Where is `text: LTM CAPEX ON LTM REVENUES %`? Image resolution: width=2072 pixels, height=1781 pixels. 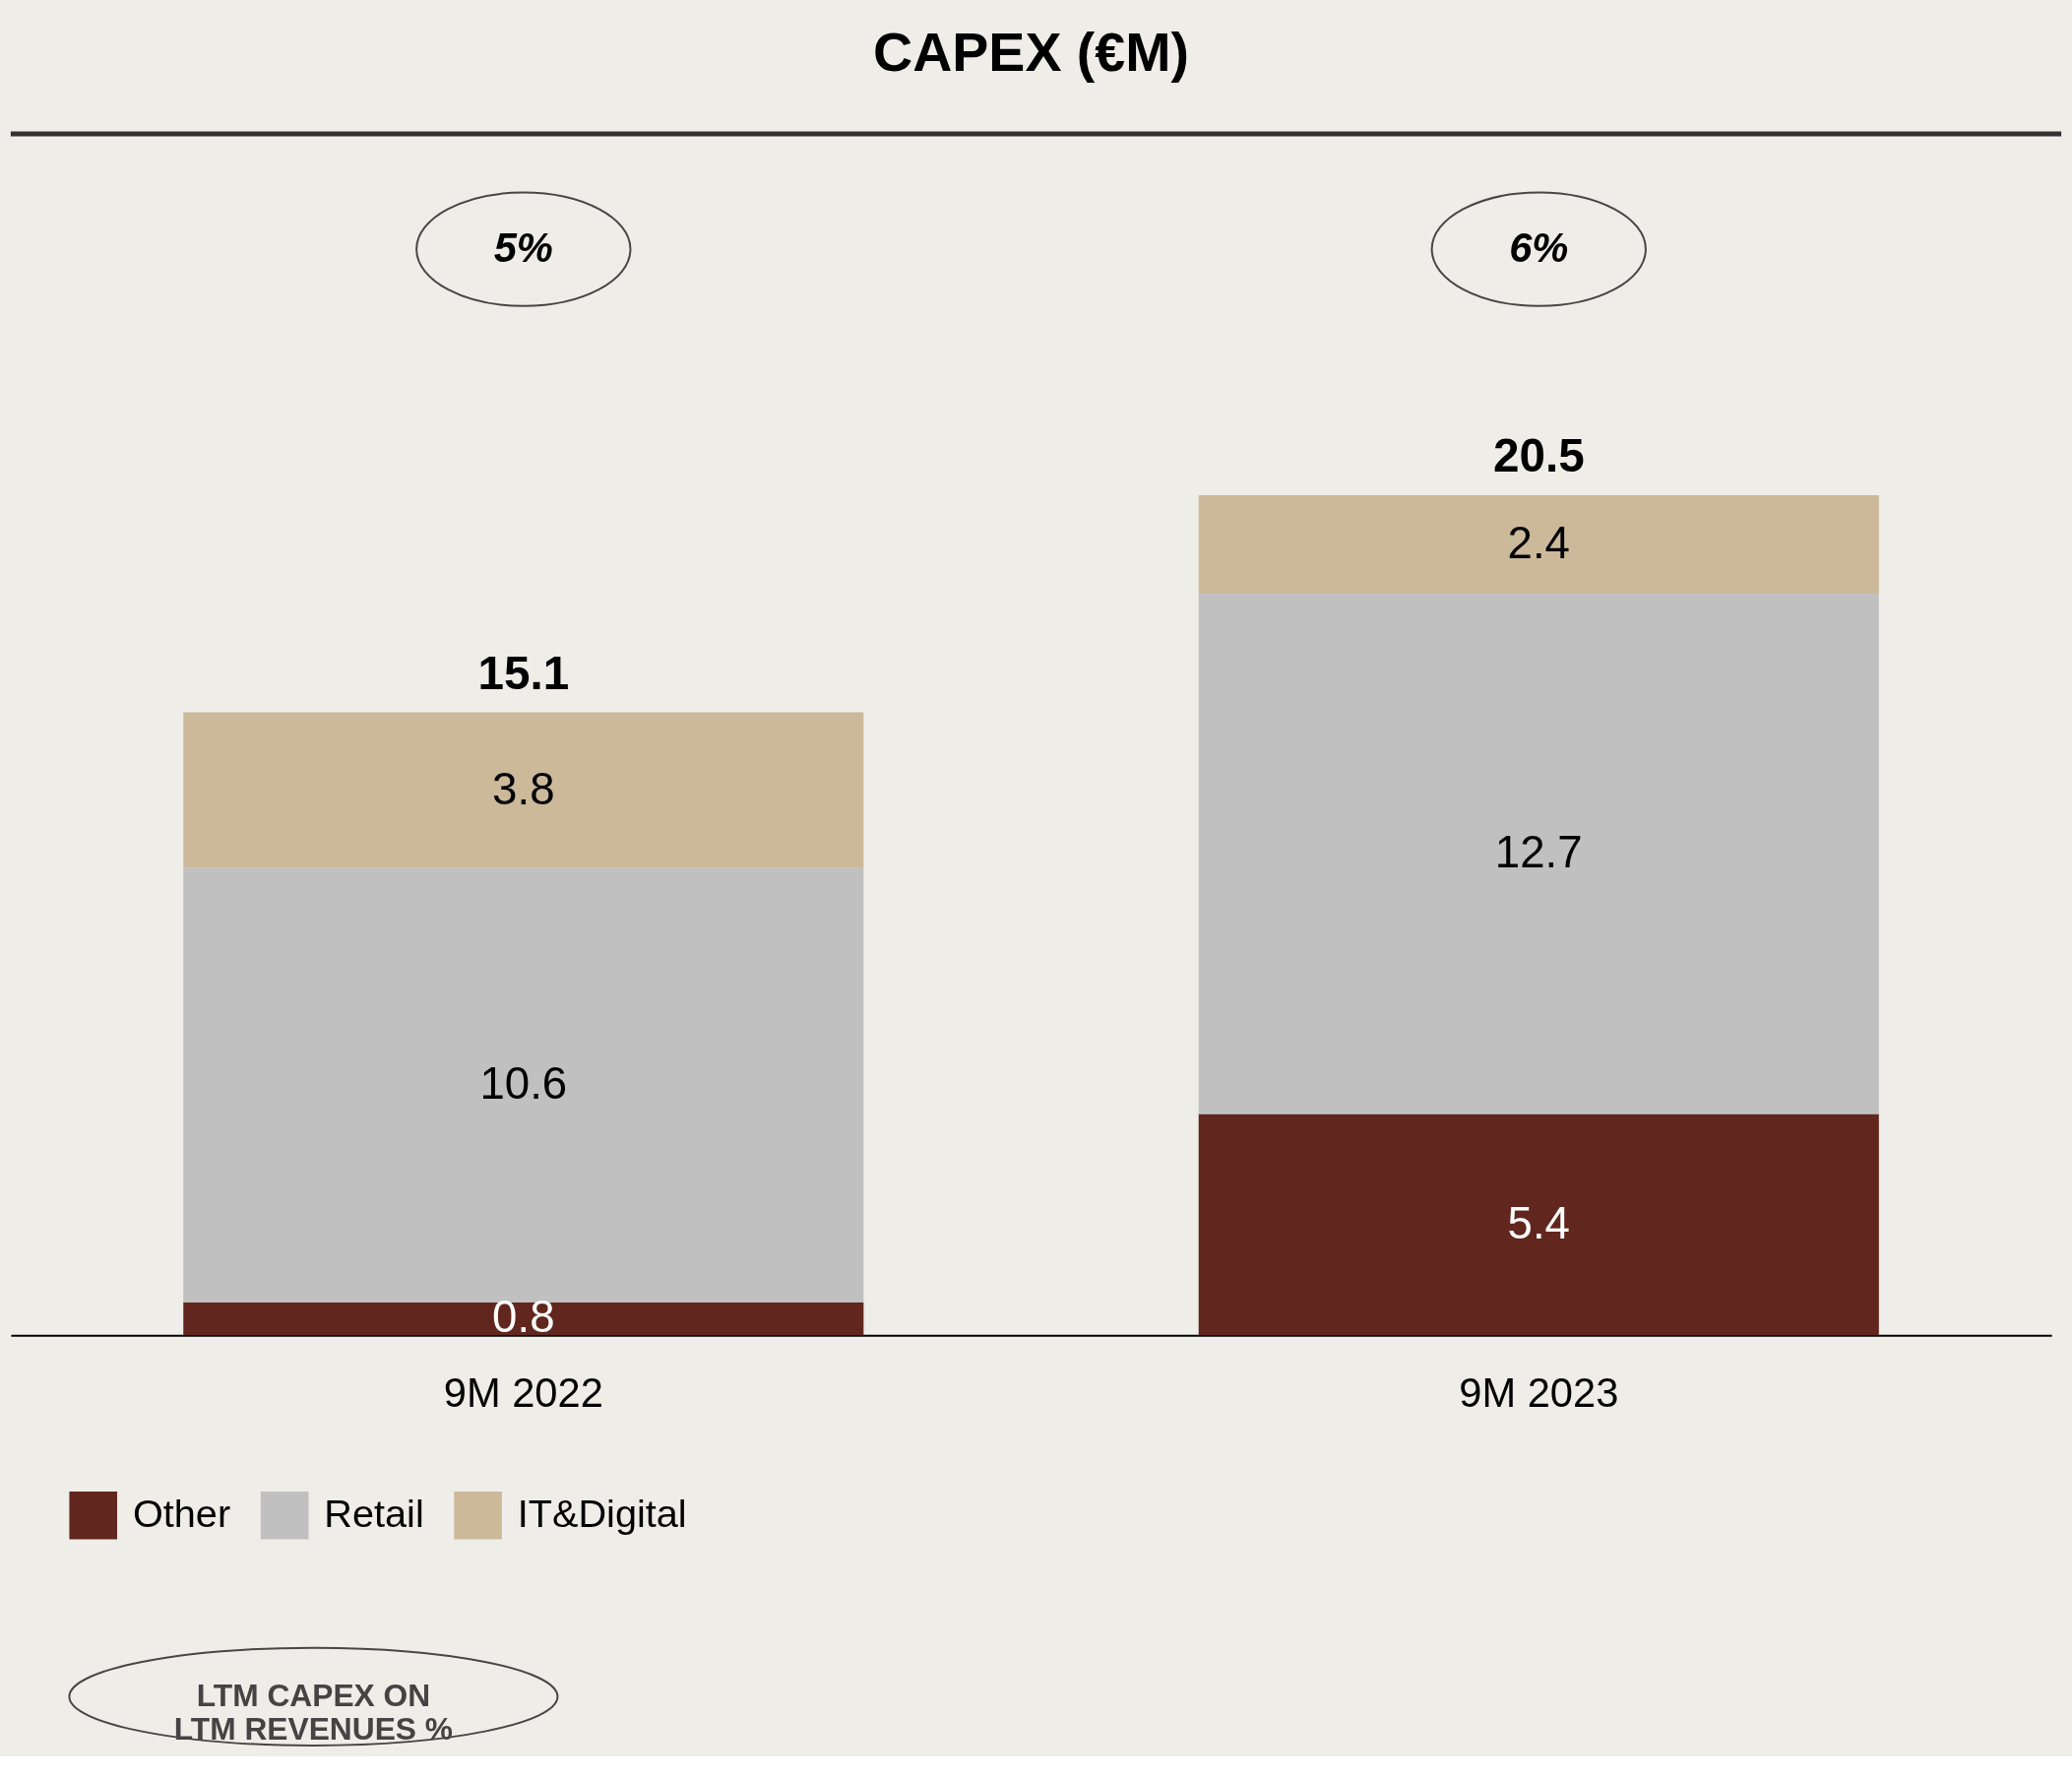 text: LTM CAPEX ON LTM REVENUES % is located at coordinates (313, 1712).